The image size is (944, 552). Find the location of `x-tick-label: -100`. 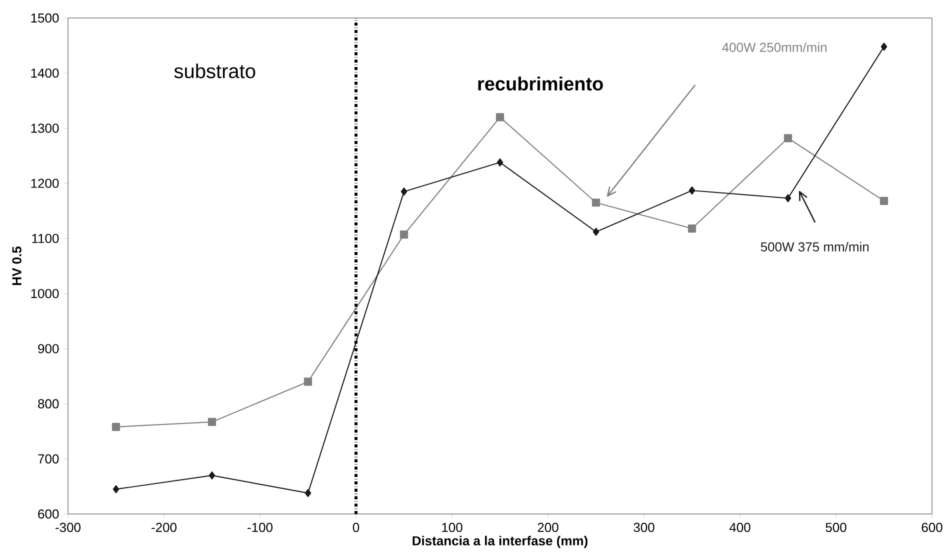

x-tick-label: -100 is located at coordinates (260, 527).